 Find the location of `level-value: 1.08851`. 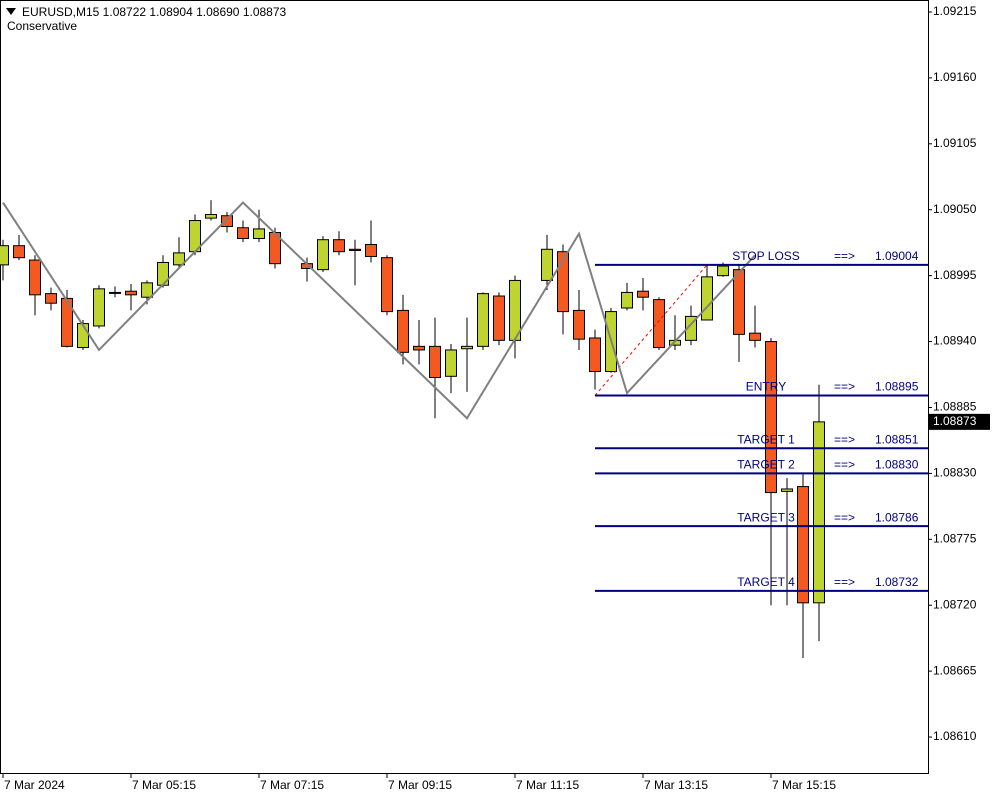

level-value: 1.08851 is located at coordinates (897, 439).